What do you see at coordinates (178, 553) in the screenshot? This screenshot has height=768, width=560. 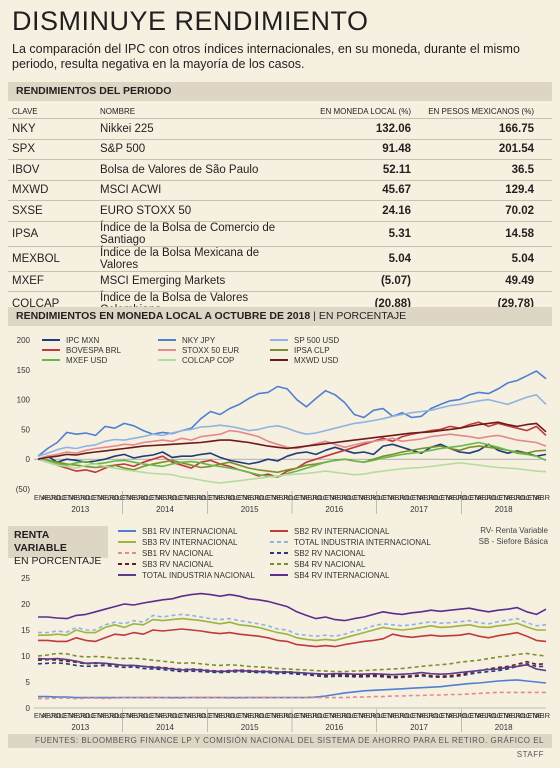 I see `legend-label: SB1 RV NACIONAL` at bounding box center [178, 553].